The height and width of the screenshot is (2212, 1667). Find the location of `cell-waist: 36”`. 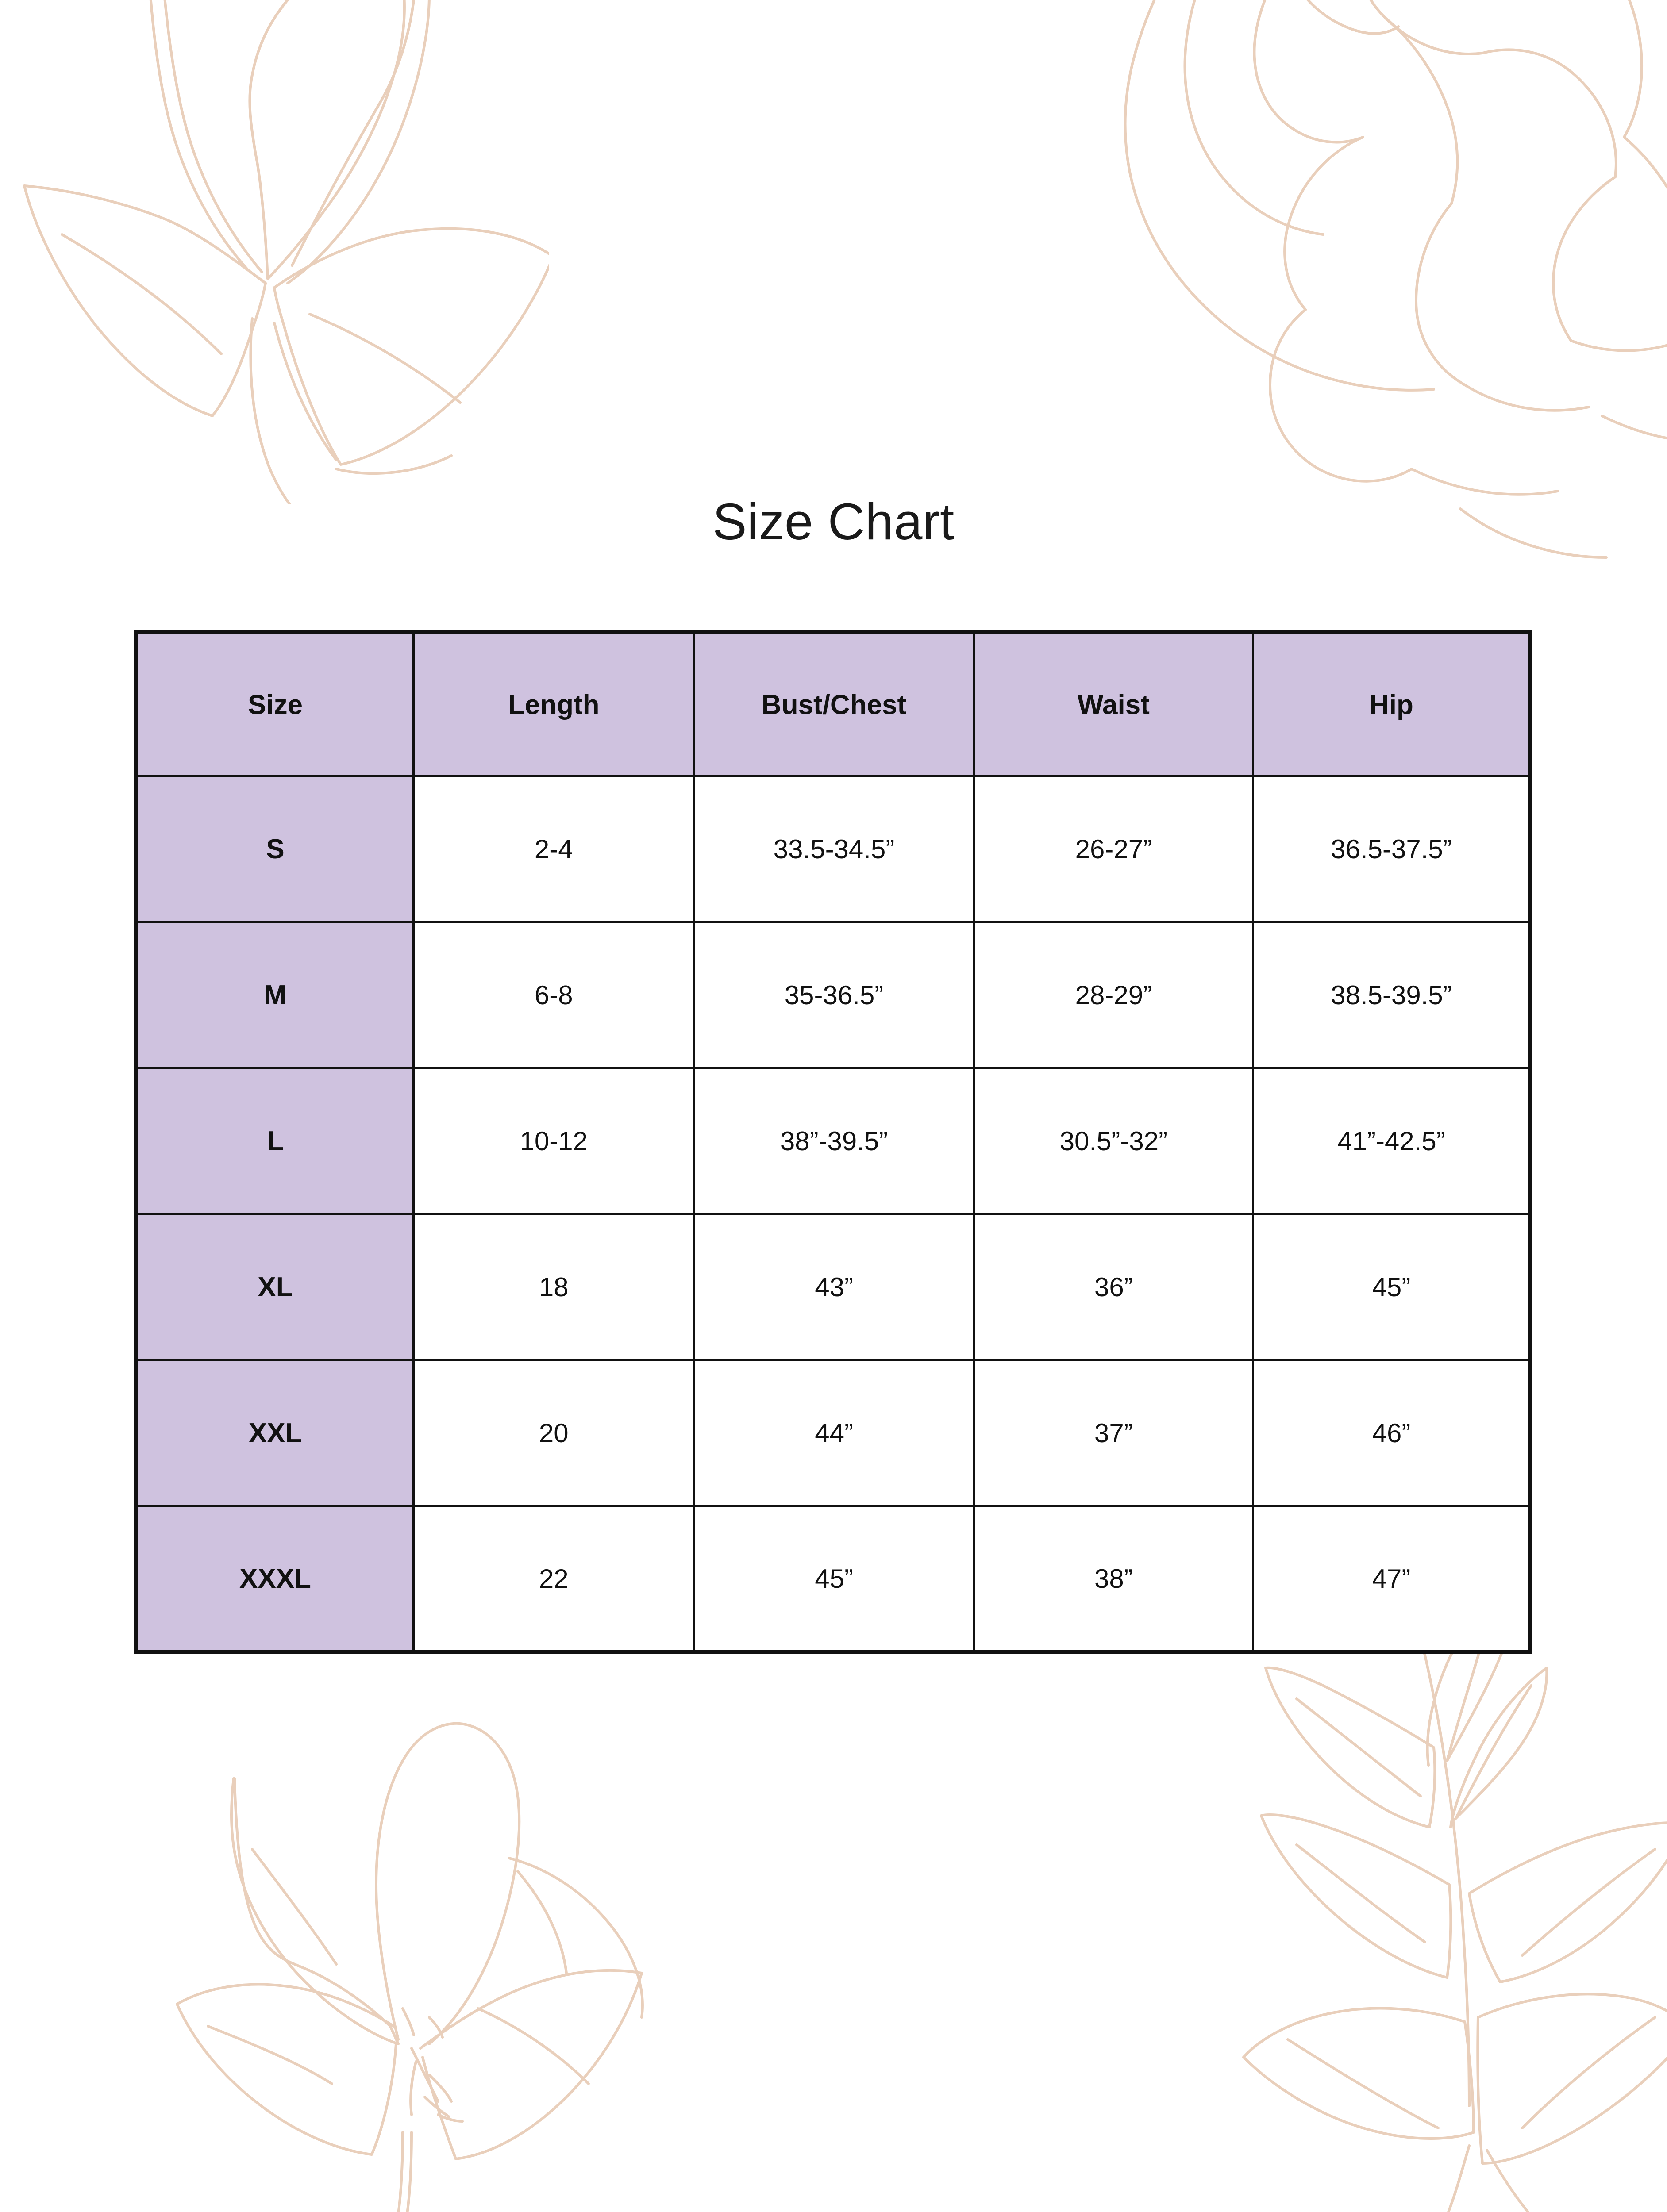

cell-waist: 36” is located at coordinates (1113, 1287).